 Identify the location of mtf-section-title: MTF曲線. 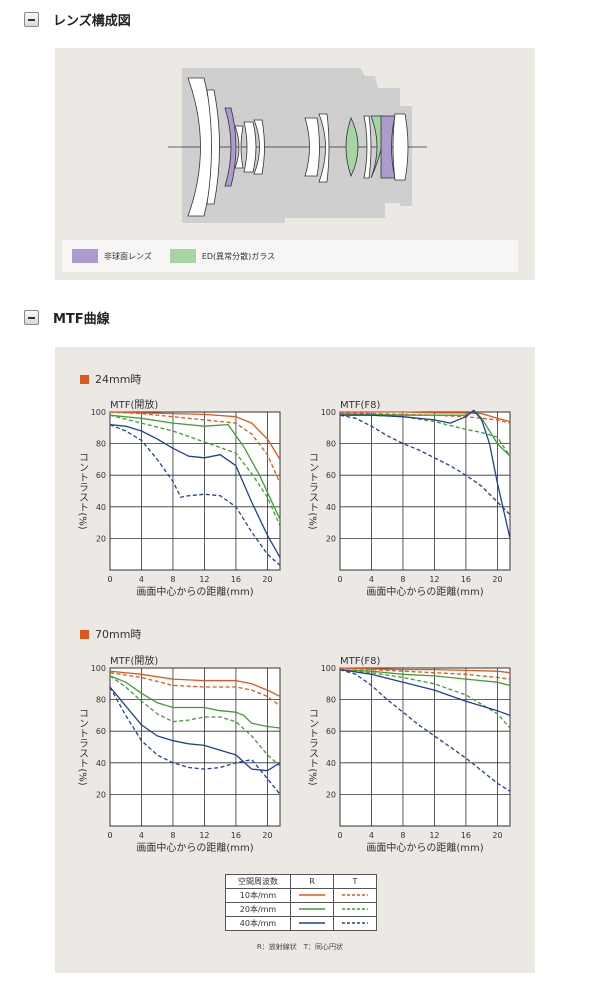
(81, 319).